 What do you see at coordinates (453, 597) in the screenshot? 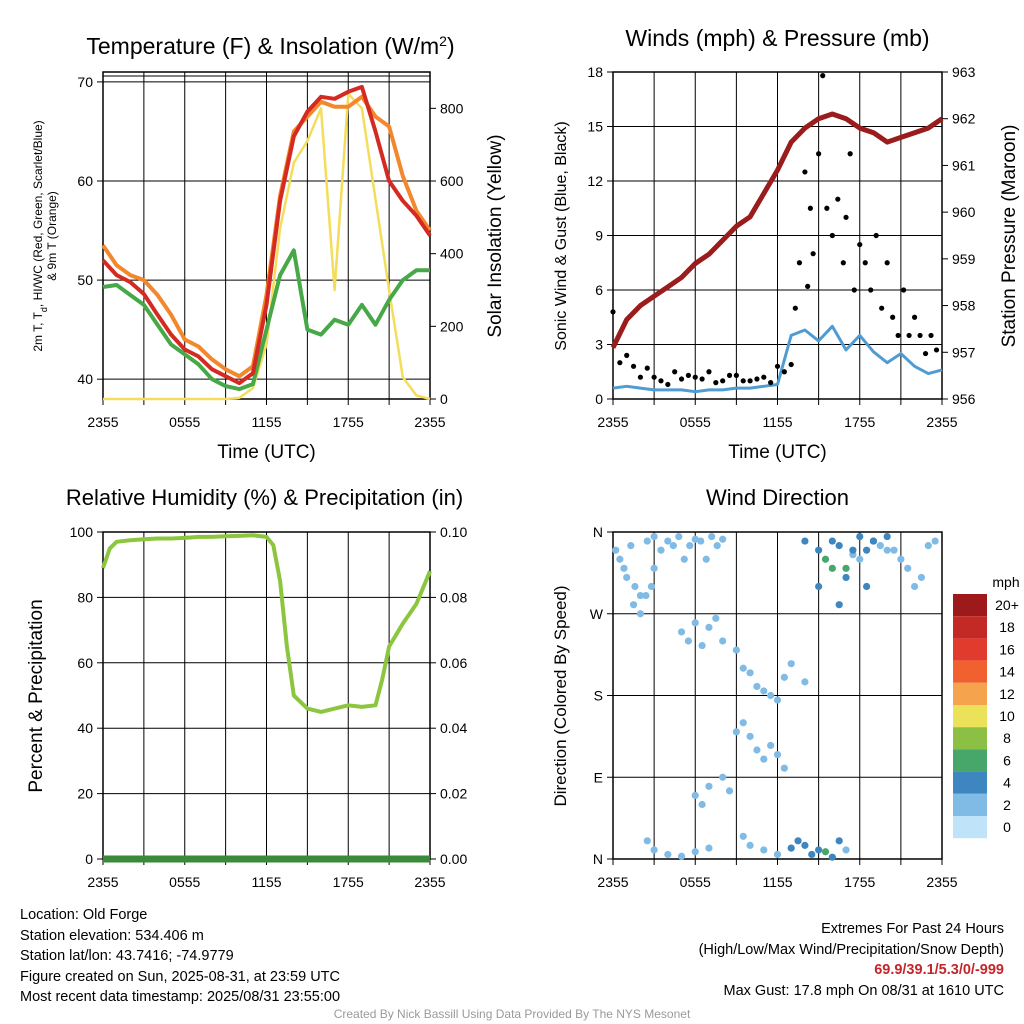
I see `y-right-tick-label: 0.08` at bounding box center [453, 597].